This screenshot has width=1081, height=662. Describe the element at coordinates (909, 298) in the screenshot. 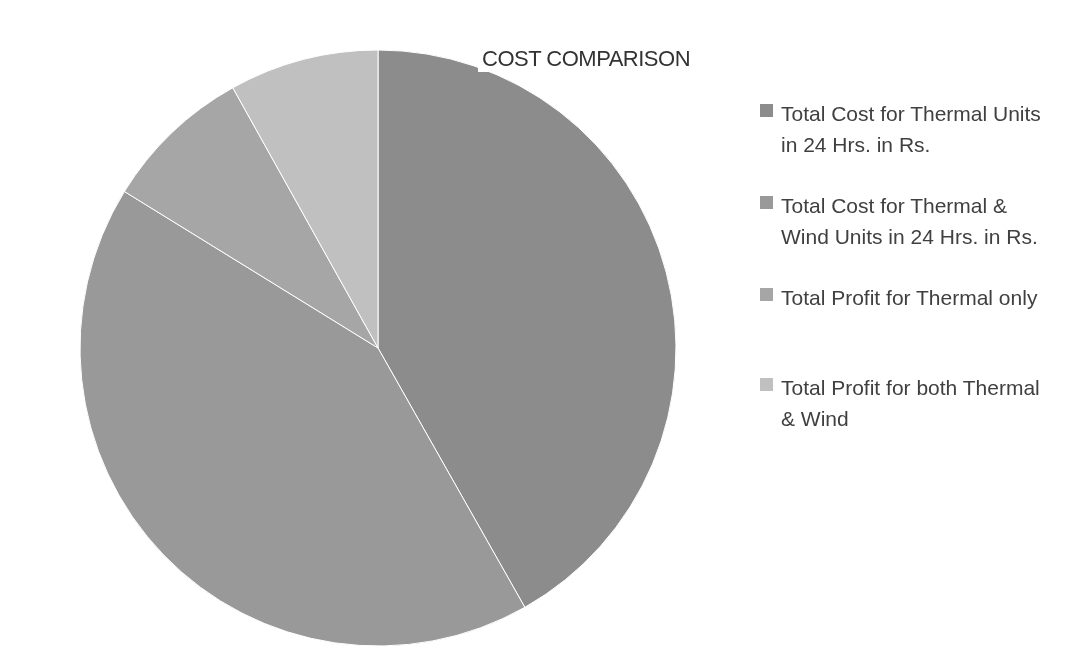

I see `legend-label: Total Profit for Thermal only` at that location.